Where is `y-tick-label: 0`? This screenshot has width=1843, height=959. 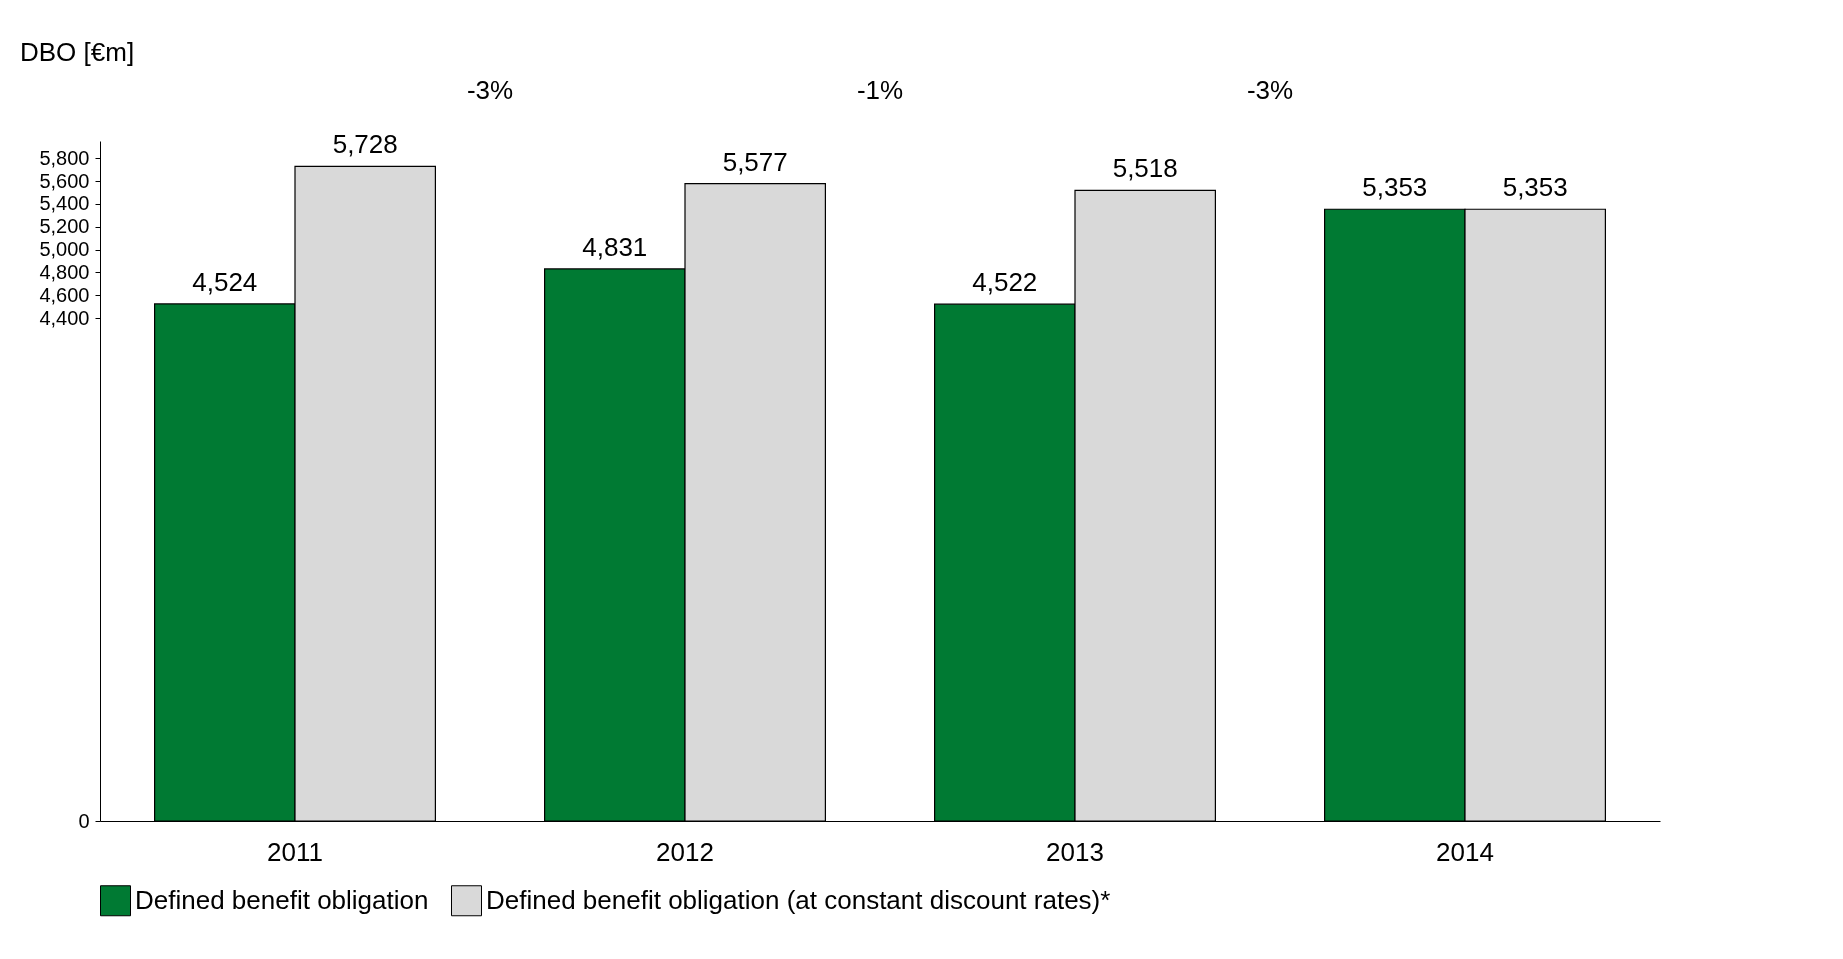 y-tick-label: 0 is located at coordinates (84, 820).